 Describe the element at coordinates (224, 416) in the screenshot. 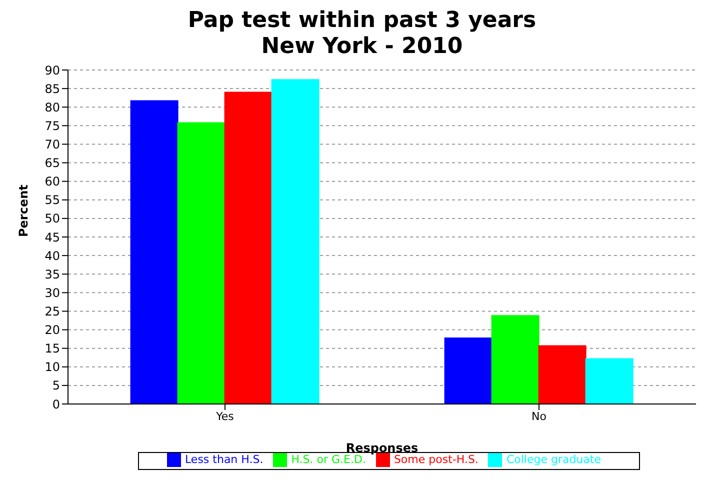

I see `x-tick-label: Yes` at that location.